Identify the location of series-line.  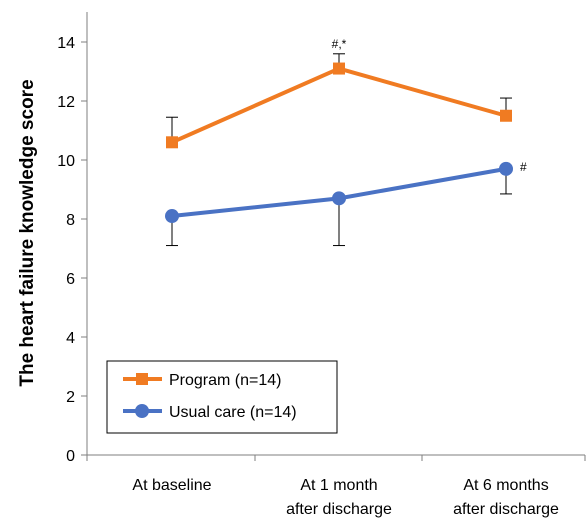
(339, 105).